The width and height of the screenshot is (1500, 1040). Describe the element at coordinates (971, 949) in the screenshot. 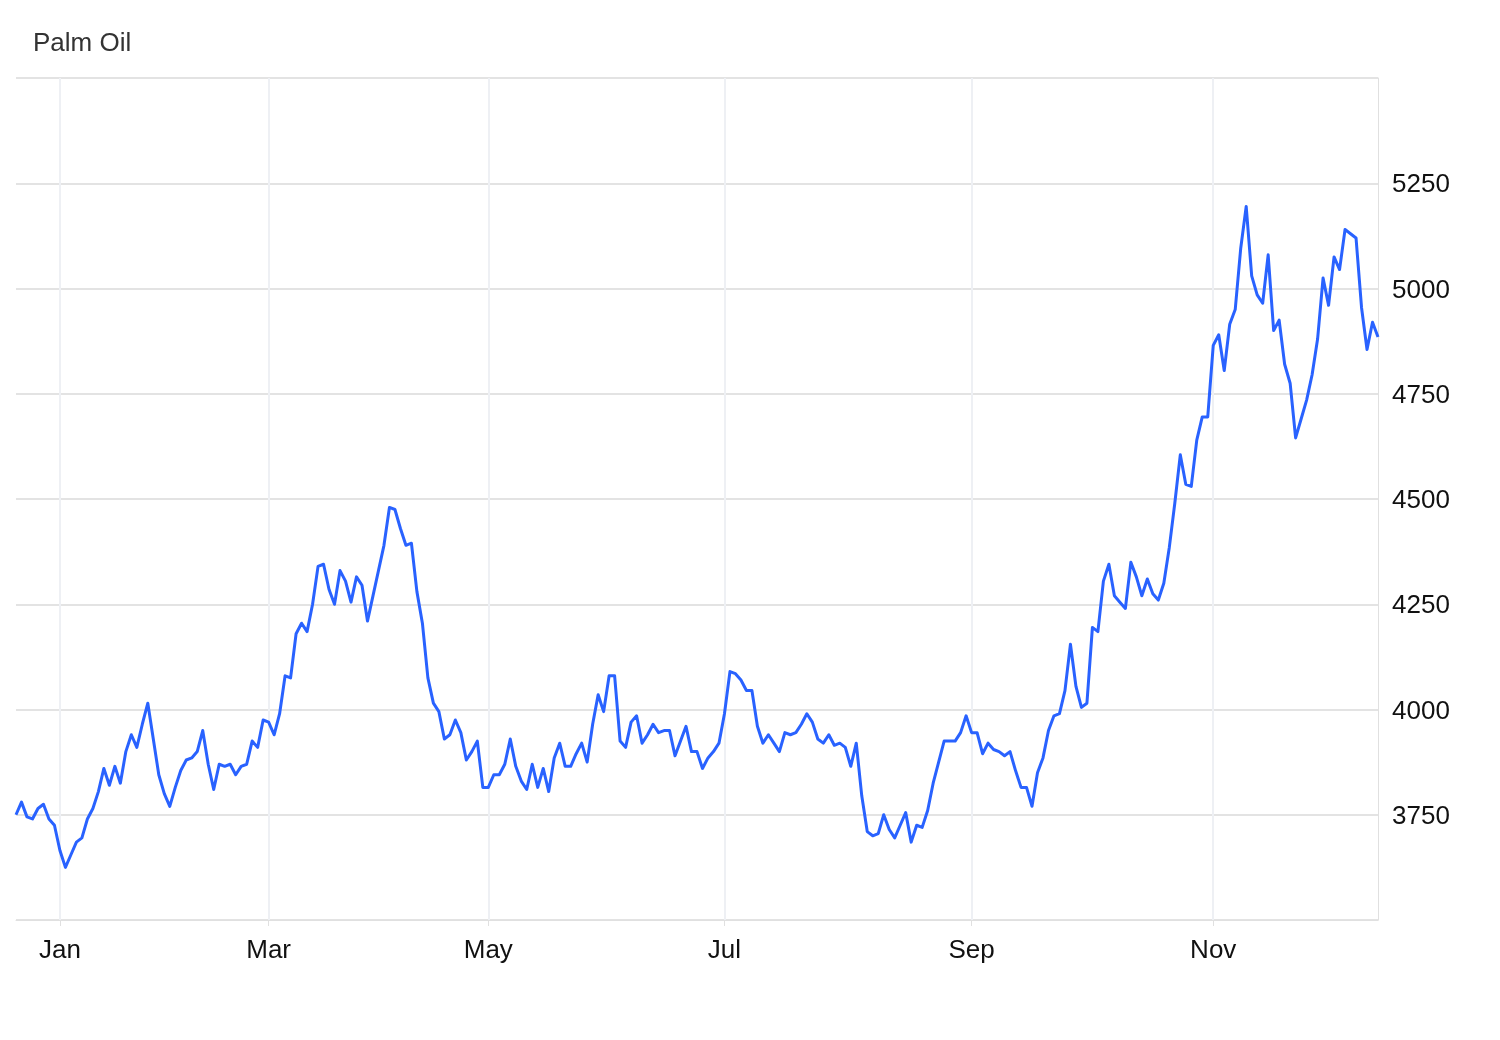

I see `x-tick-label: Sep` at that location.